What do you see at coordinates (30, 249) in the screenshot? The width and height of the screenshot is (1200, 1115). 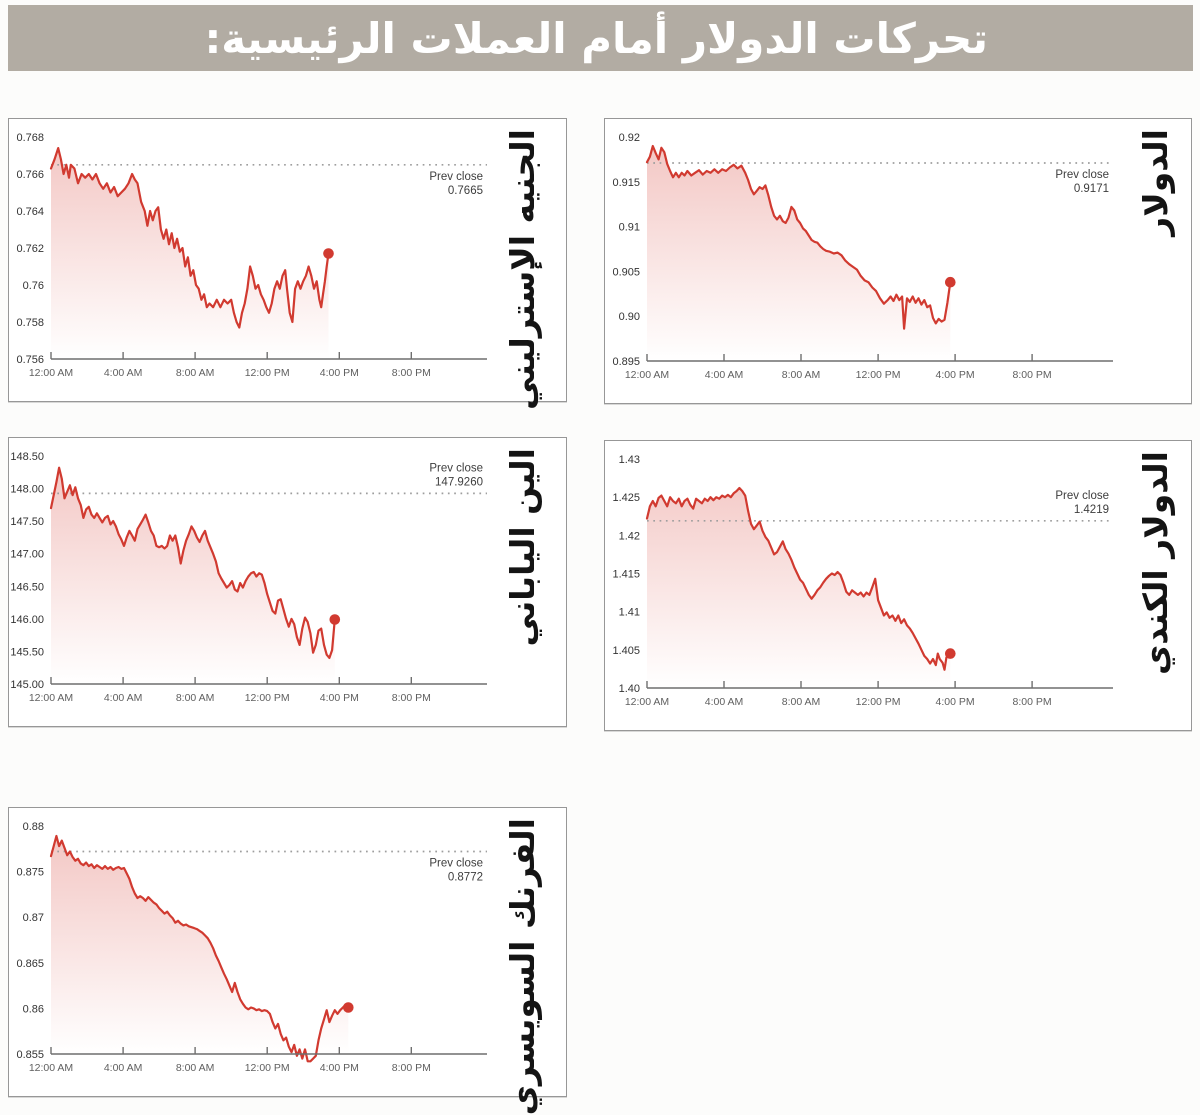 I see `svg-text: 0.762` at bounding box center [30, 249].